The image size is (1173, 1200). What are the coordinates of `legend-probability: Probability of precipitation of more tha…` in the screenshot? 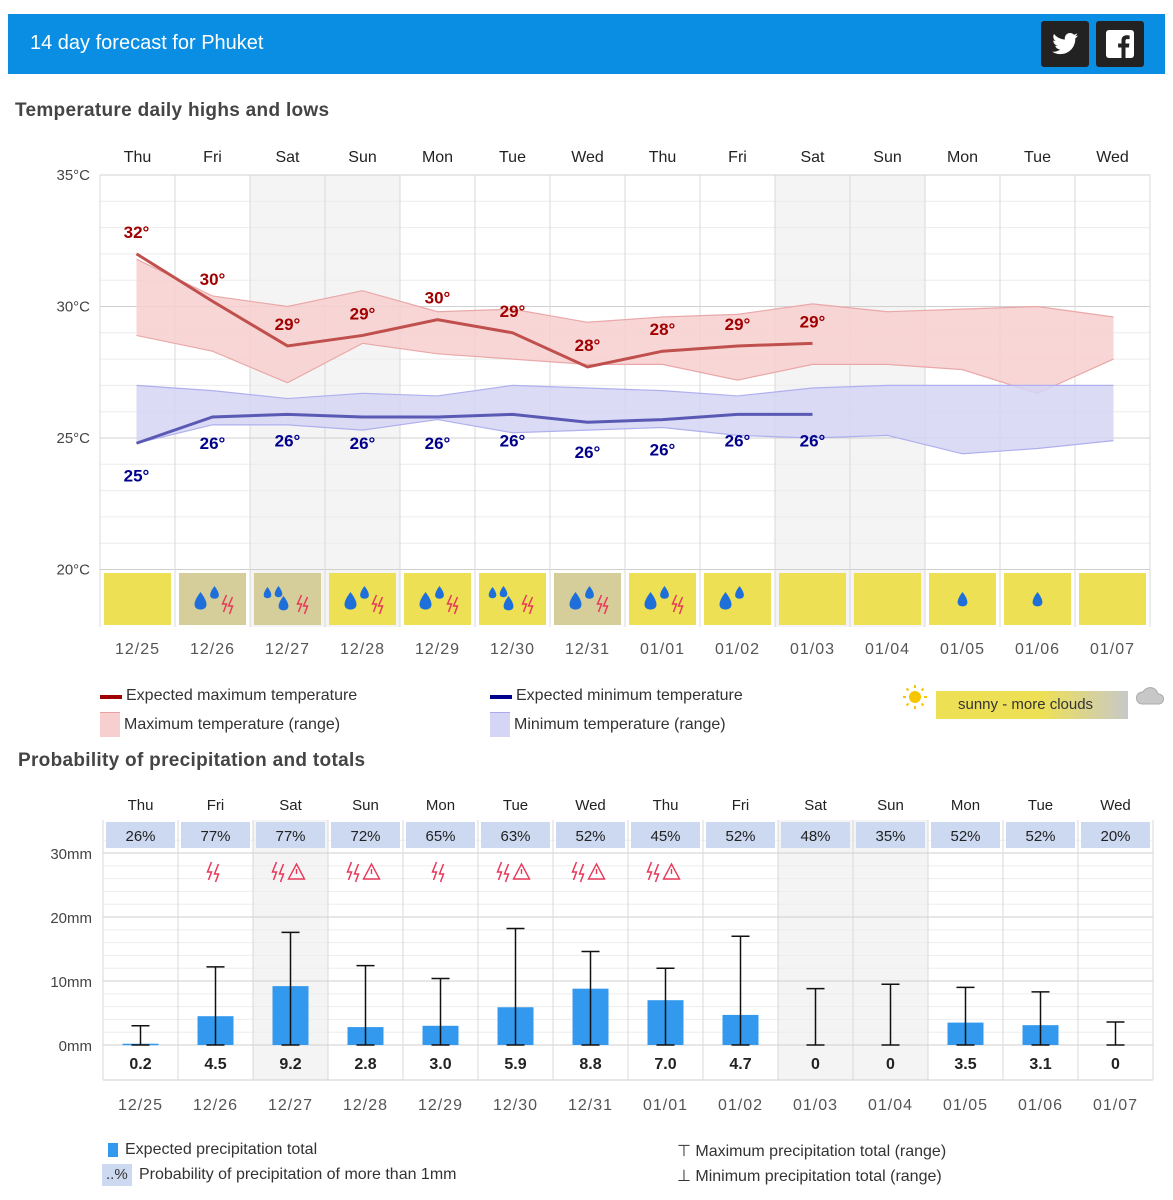 It's located at (298, 1174).